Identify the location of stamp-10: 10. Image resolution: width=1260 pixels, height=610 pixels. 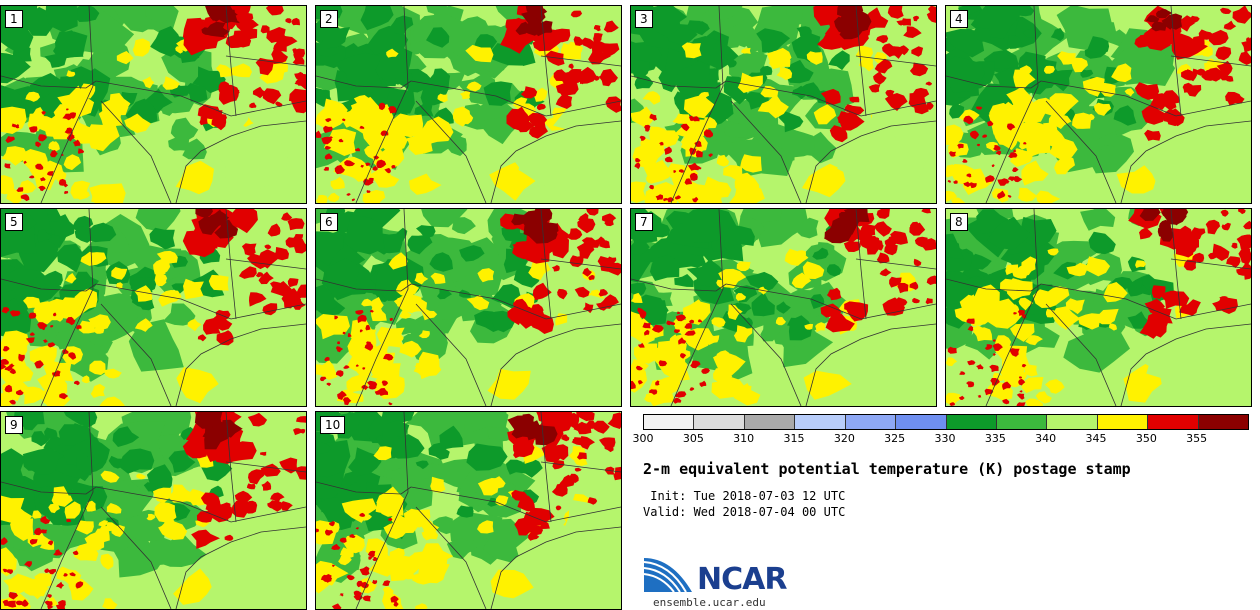
(468, 510).